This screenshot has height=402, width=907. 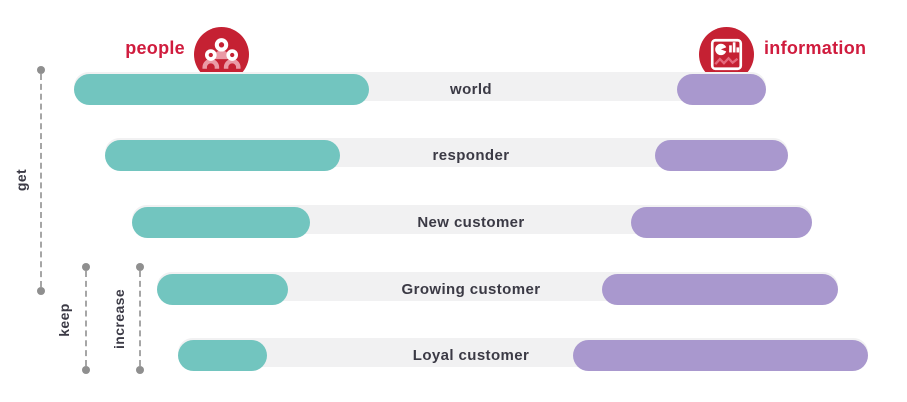 What do you see at coordinates (815, 48) in the screenshot?
I see `information-legend-label: information` at bounding box center [815, 48].